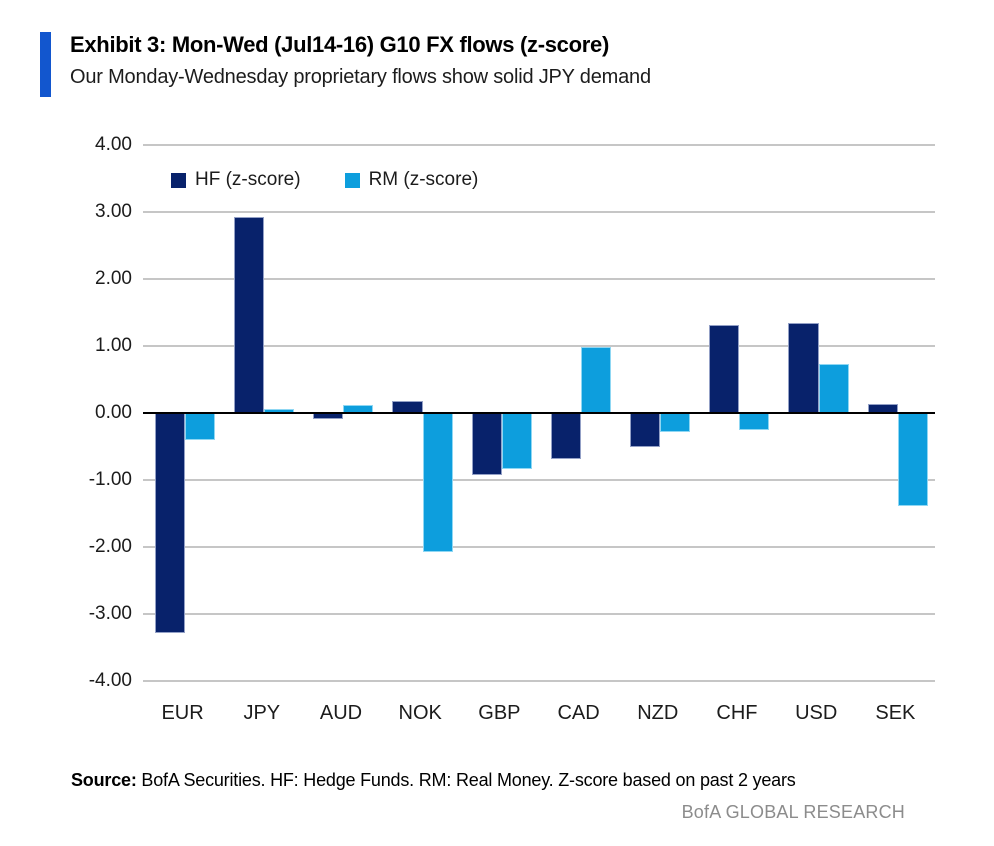  What do you see at coordinates (578, 712) in the screenshot?
I see `x-tick-label-cad: CAD` at bounding box center [578, 712].